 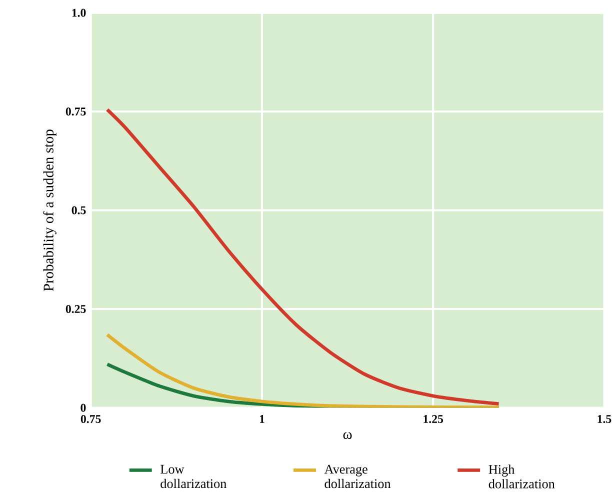 What do you see at coordinates (79, 210) in the screenshot?
I see `y-tick-label: 0.5` at bounding box center [79, 210].